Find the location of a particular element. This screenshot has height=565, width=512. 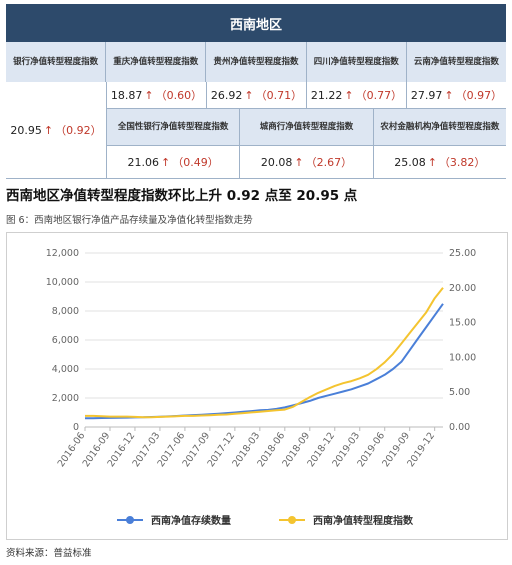

y-left-tick-label: 2,000 is located at coordinates (65, 398).